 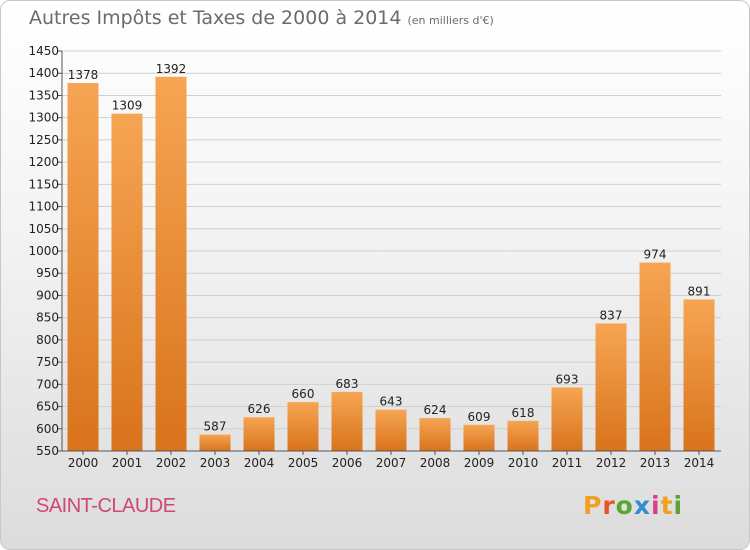 I want to click on x-tick-label: 2014, so click(x=699, y=463).